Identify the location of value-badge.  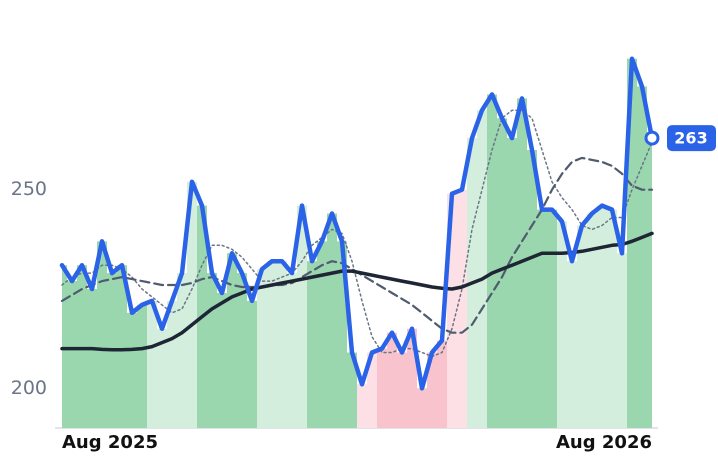
(691, 138).